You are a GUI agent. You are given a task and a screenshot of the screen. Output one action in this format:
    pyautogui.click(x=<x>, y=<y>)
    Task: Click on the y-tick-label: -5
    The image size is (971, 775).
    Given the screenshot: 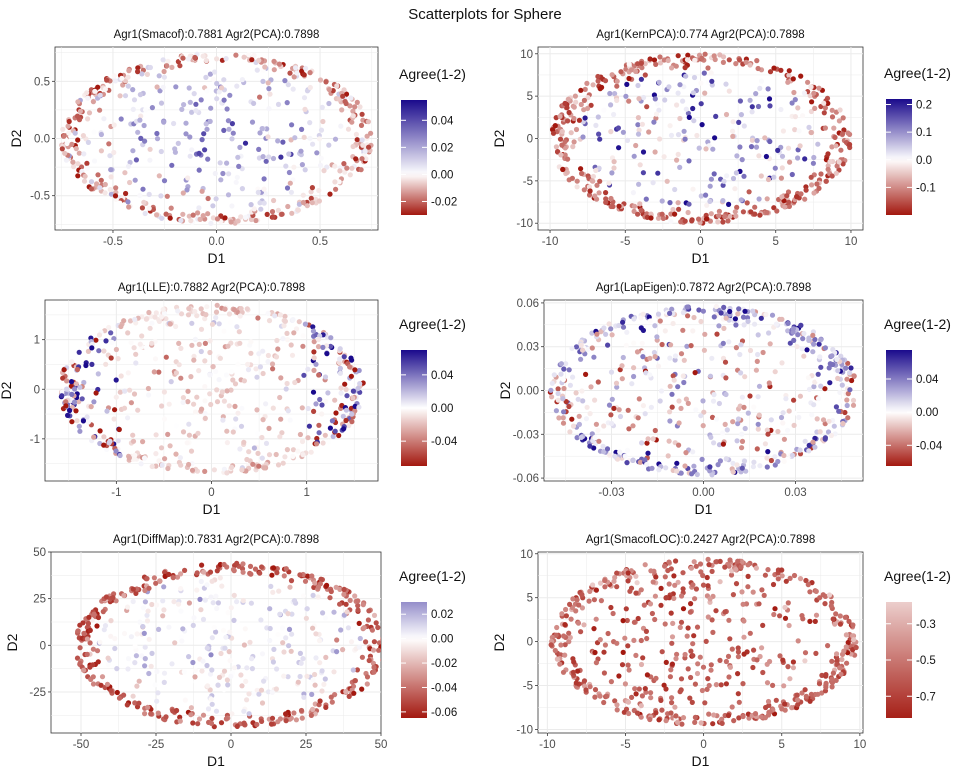 What is the action you would take?
    pyautogui.click(x=528, y=182)
    